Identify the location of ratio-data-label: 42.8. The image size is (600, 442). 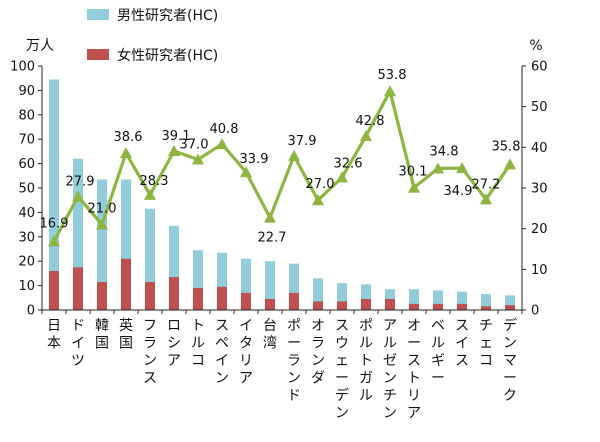
(370, 121).